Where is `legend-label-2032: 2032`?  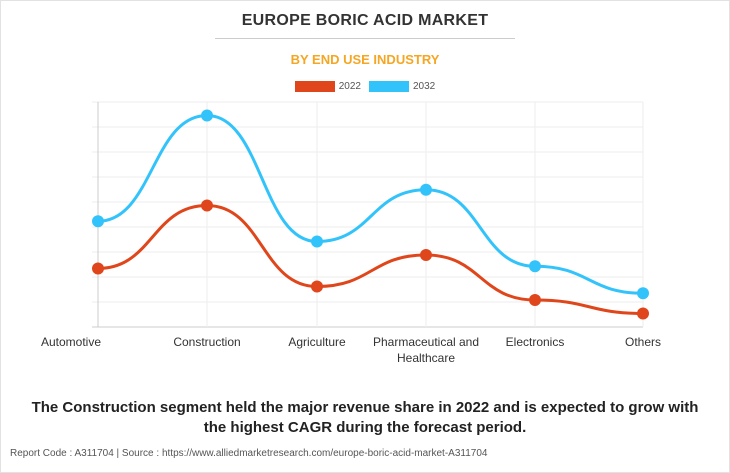 legend-label-2032: 2032 is located at coordinates (424, 86).